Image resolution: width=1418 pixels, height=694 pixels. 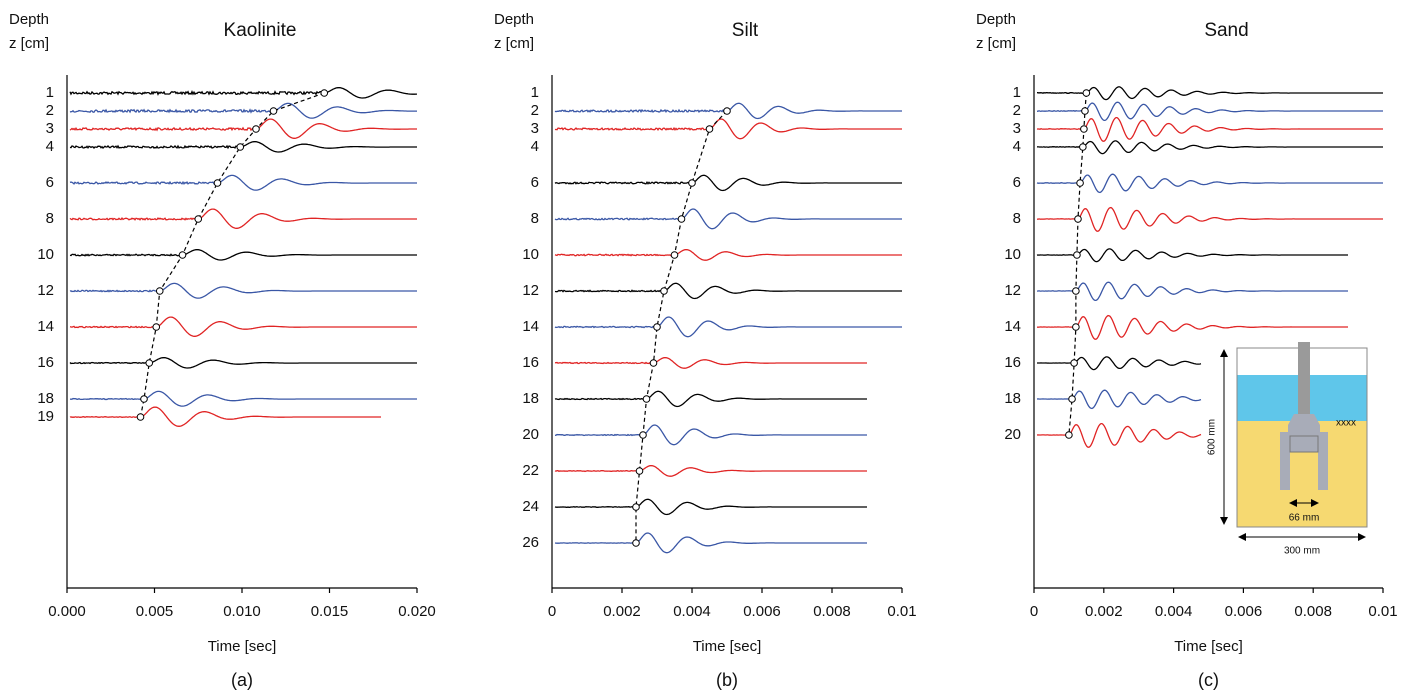 I want to click on x-tick-label: 0.005, so click(x=155, y=611).